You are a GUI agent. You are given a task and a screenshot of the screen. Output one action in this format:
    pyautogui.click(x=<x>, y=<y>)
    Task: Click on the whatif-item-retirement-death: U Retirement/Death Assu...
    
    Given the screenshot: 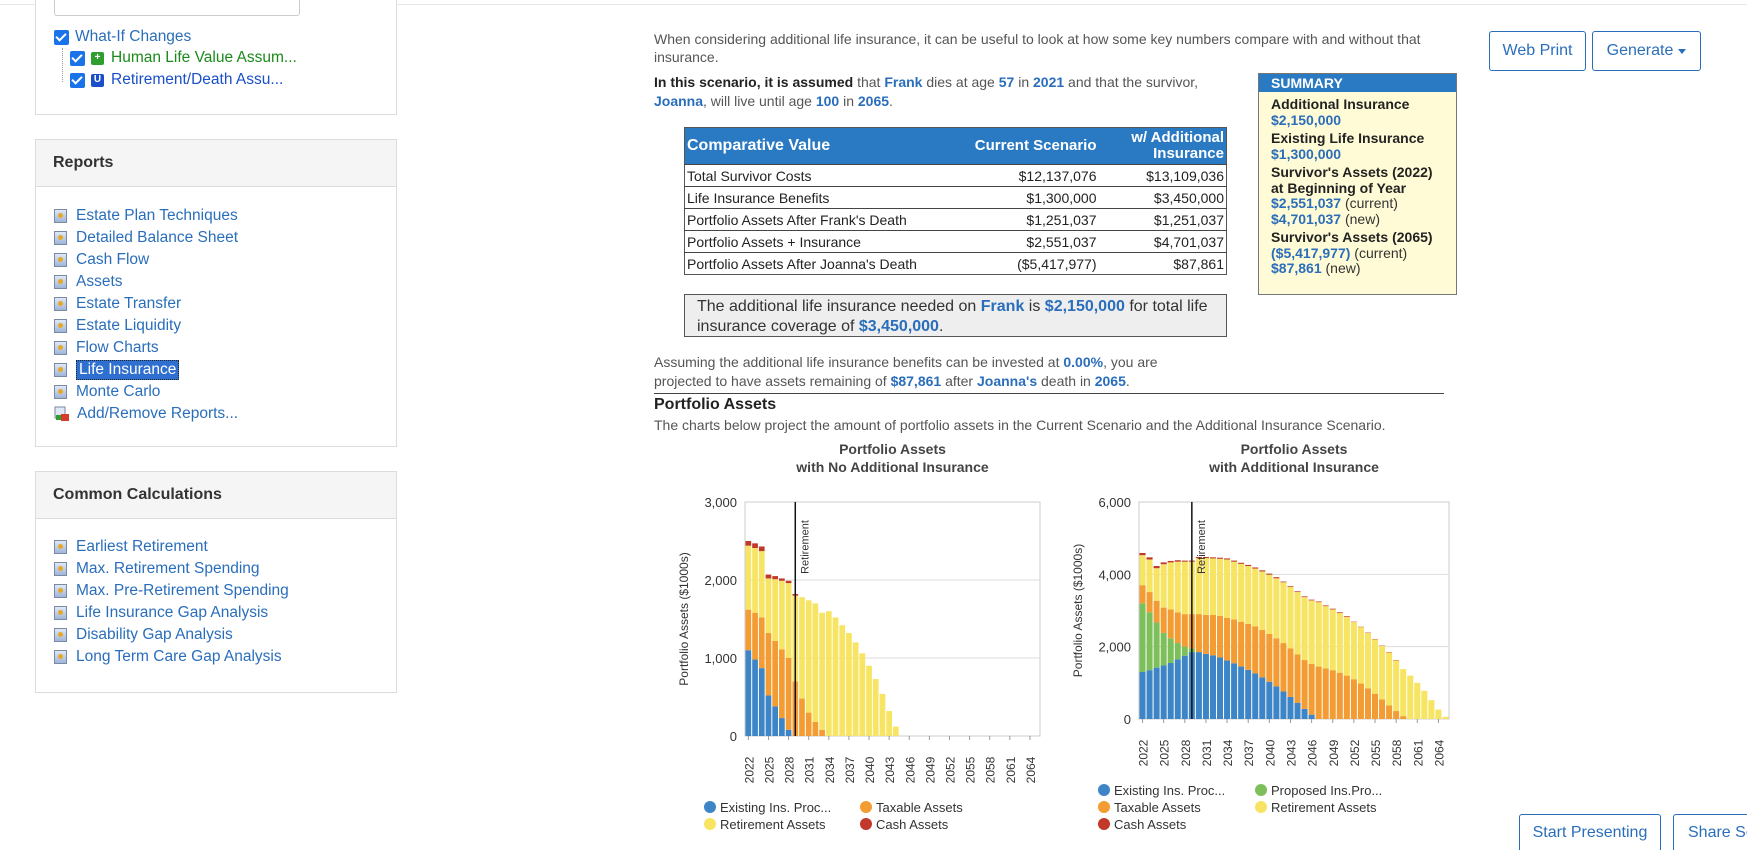 What is the action you would take?
    pyautogui.click(x=176, y=80)
    